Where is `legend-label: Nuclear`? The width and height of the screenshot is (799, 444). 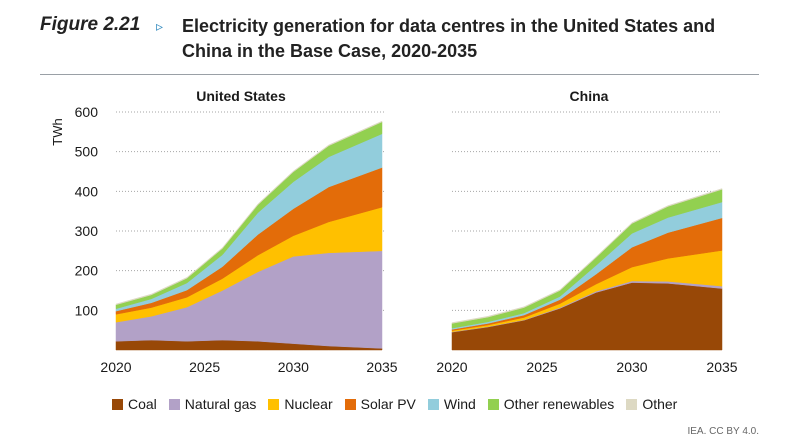 legend-label: Nuclear is located at coordinates (308, 404).